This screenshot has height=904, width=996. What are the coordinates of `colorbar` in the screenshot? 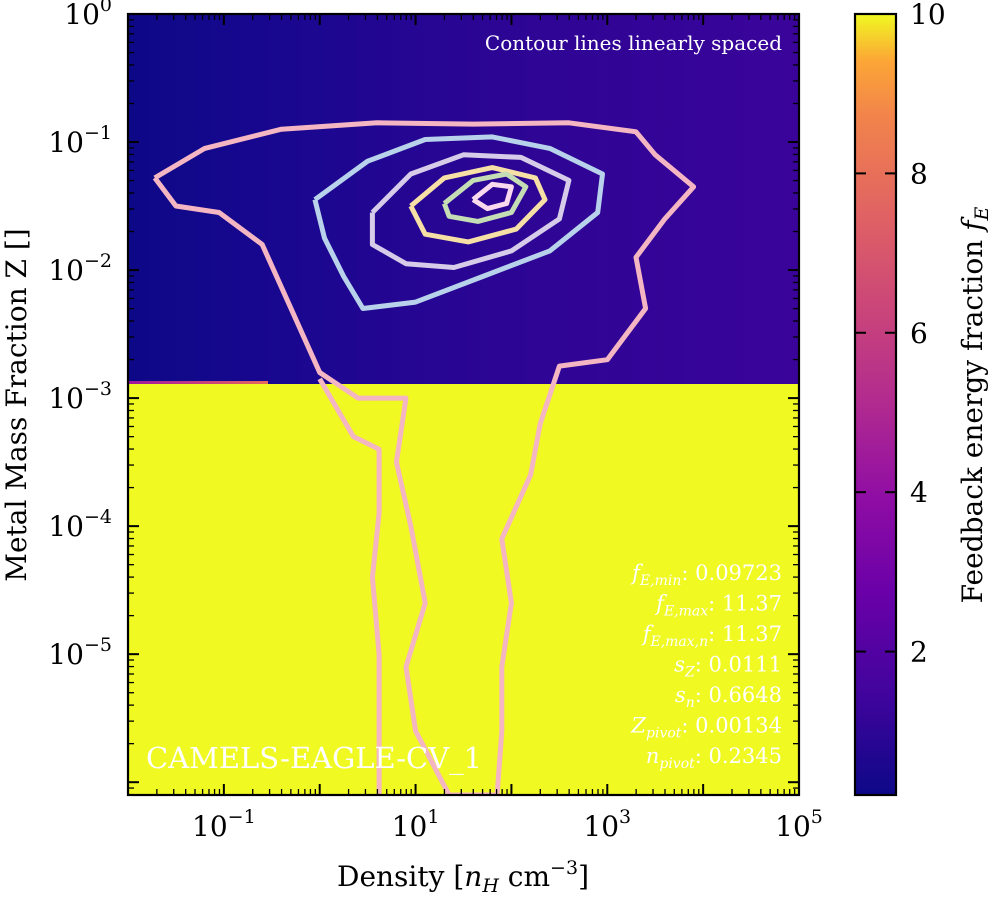 It's located at (875, 404).